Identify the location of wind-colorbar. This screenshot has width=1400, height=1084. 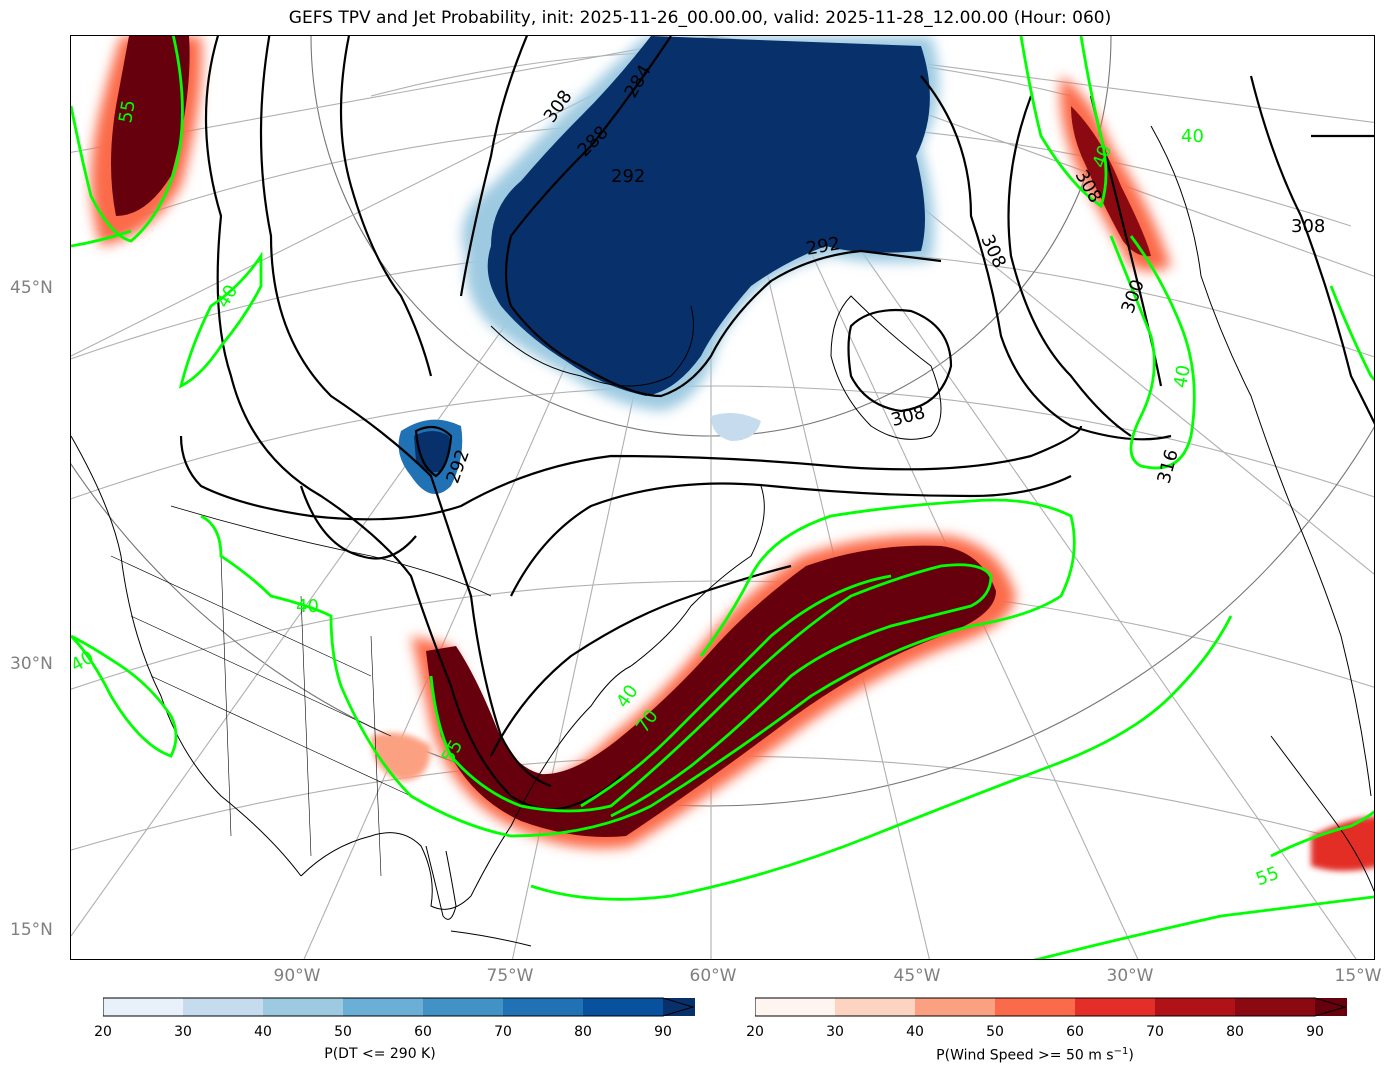
(1051, 1007).